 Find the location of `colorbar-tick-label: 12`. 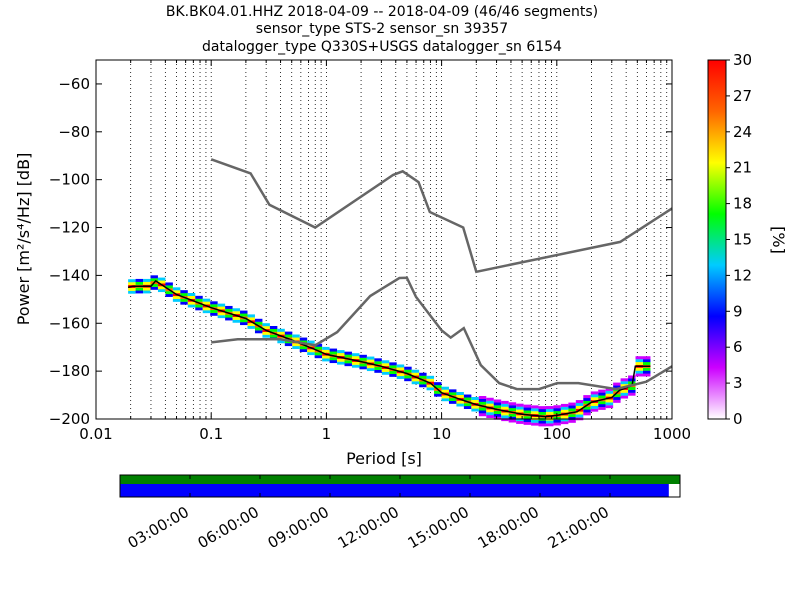

colorbar-tick-label: 12 is located at coordinates (742, 275).